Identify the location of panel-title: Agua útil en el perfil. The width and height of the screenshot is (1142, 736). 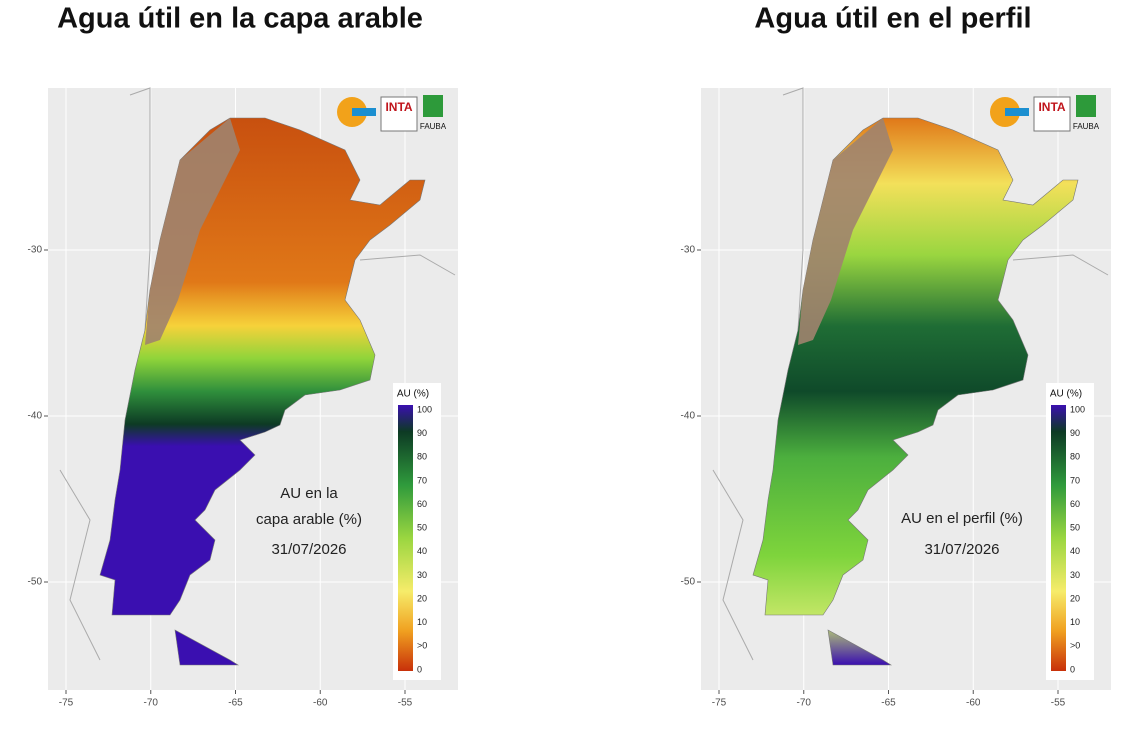
(892, 19).